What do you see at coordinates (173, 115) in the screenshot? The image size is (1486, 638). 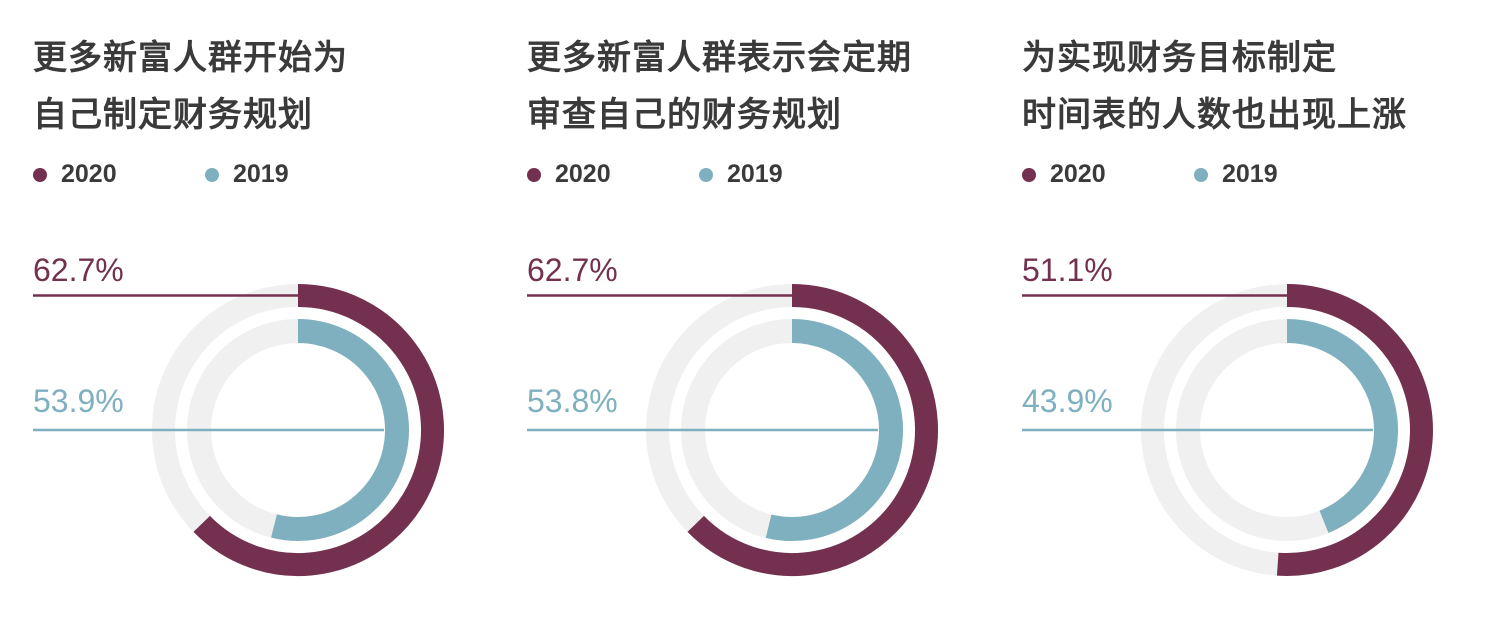 I see `chart-title-line-2: 自己制定财务规划` at bounding box center [173, 115].